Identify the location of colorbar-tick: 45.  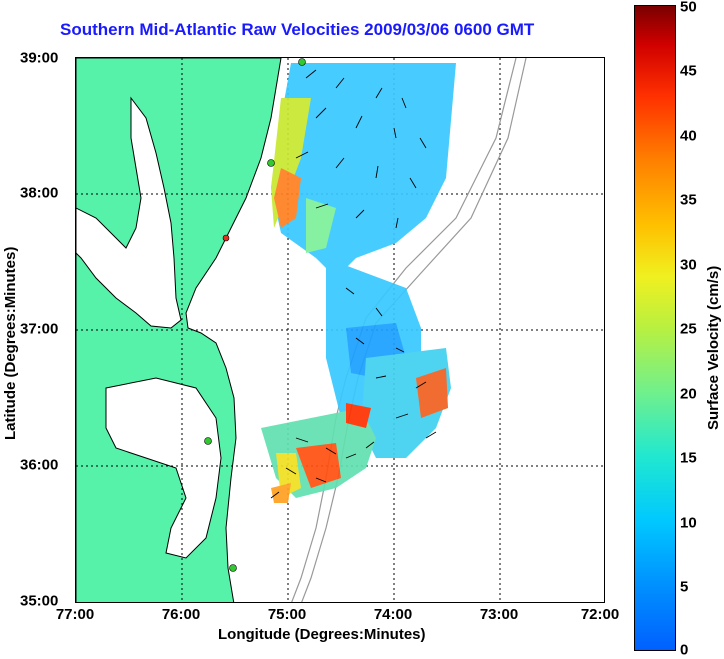
(688, 71).